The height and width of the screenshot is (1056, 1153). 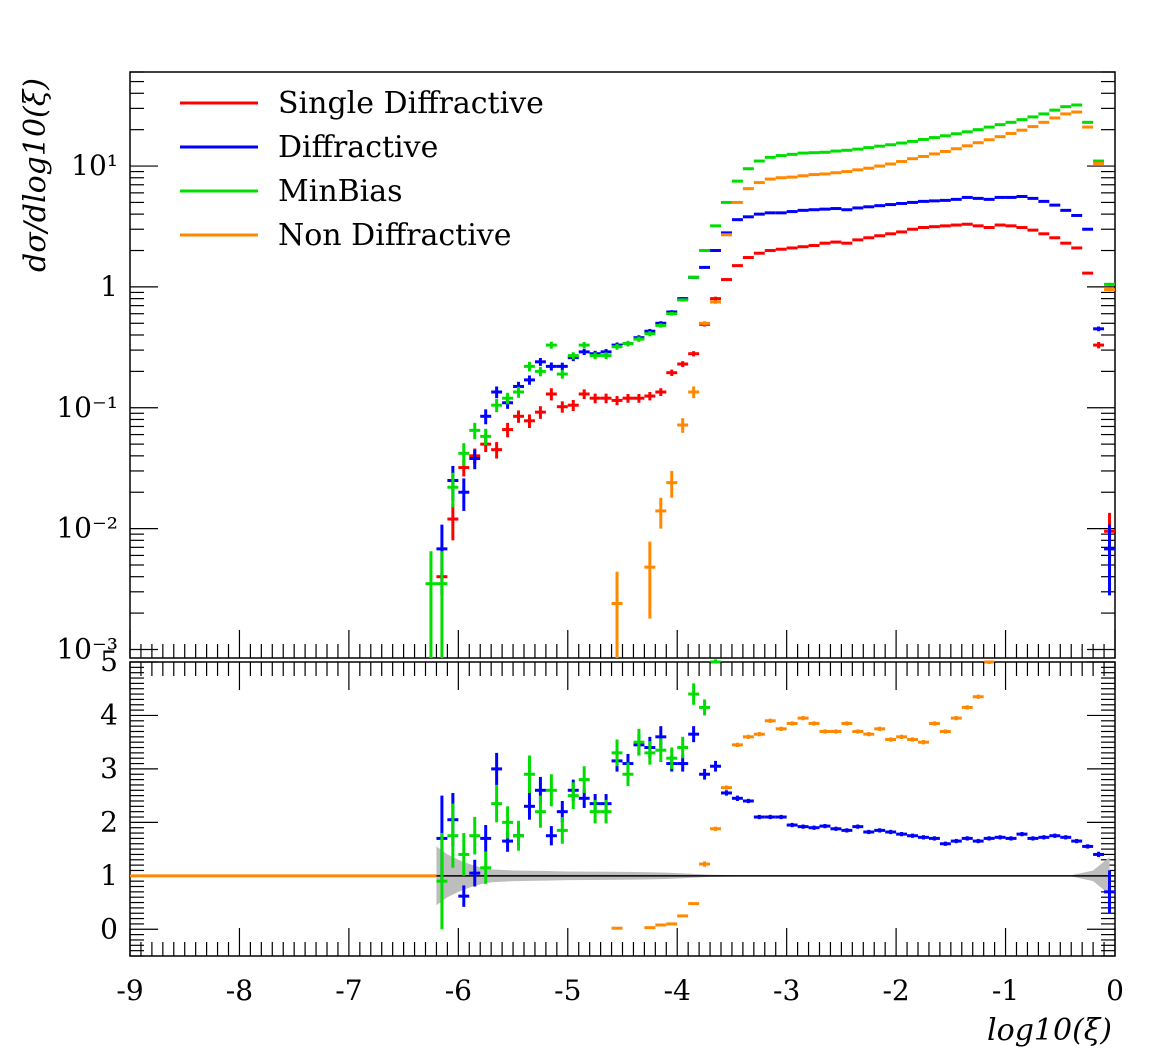 I want to click on legend-label: Single Diffractive, so click(x=411, y=103).